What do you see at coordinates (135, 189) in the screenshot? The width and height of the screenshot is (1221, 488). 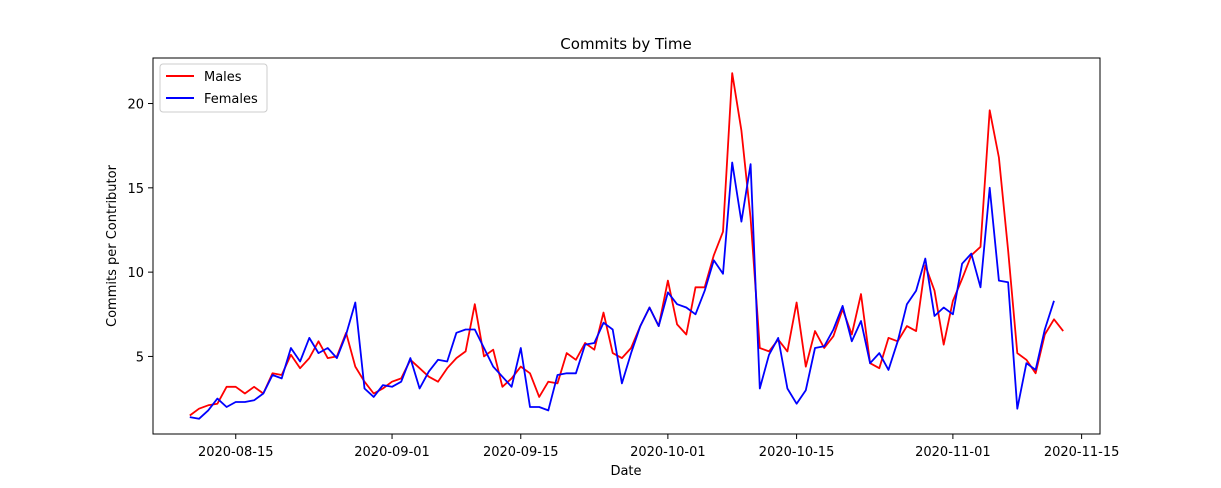 I see `y-tick-label: 15` at bounding box center [135, 189].